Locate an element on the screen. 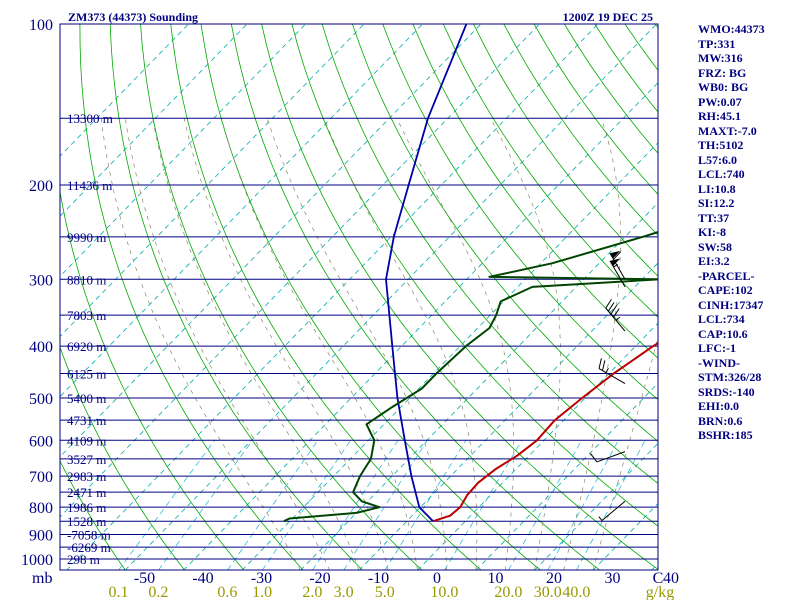  wind-barbs is located at coordinates (608, 385).